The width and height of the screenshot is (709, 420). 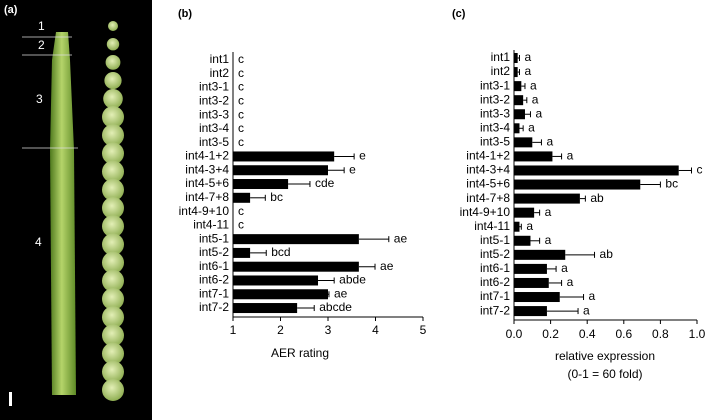 What do you see at coordinates (697, 334) in the screenshot?
I see `x-tick-label: 1.0` at bounding box center [697, 334].